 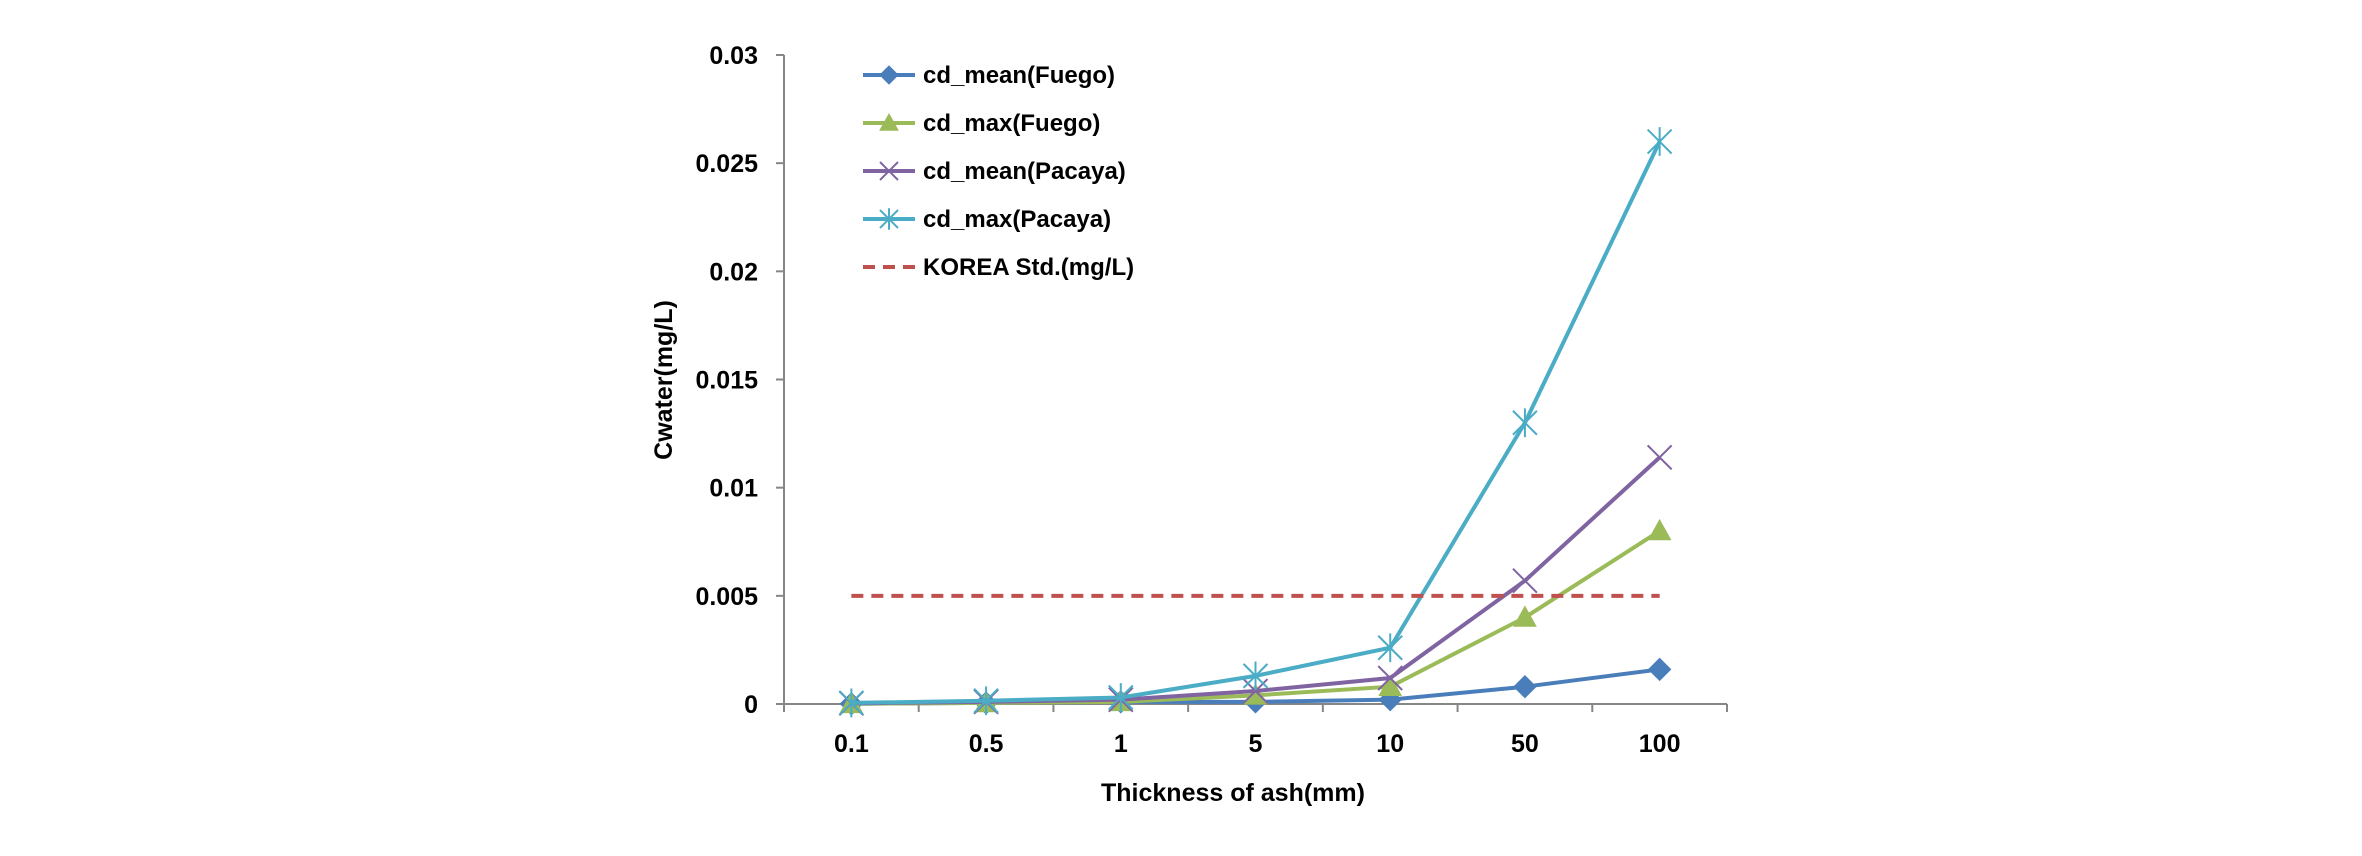 I want to click on legend-item: cd_mean(Fuego), so click(x=989, y=75).